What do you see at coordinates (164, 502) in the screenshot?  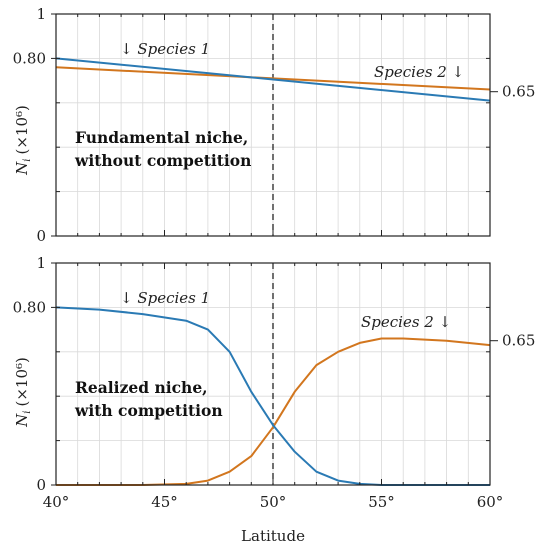 I see `x-tick-label: 45°` at bounding box center [164, 502].